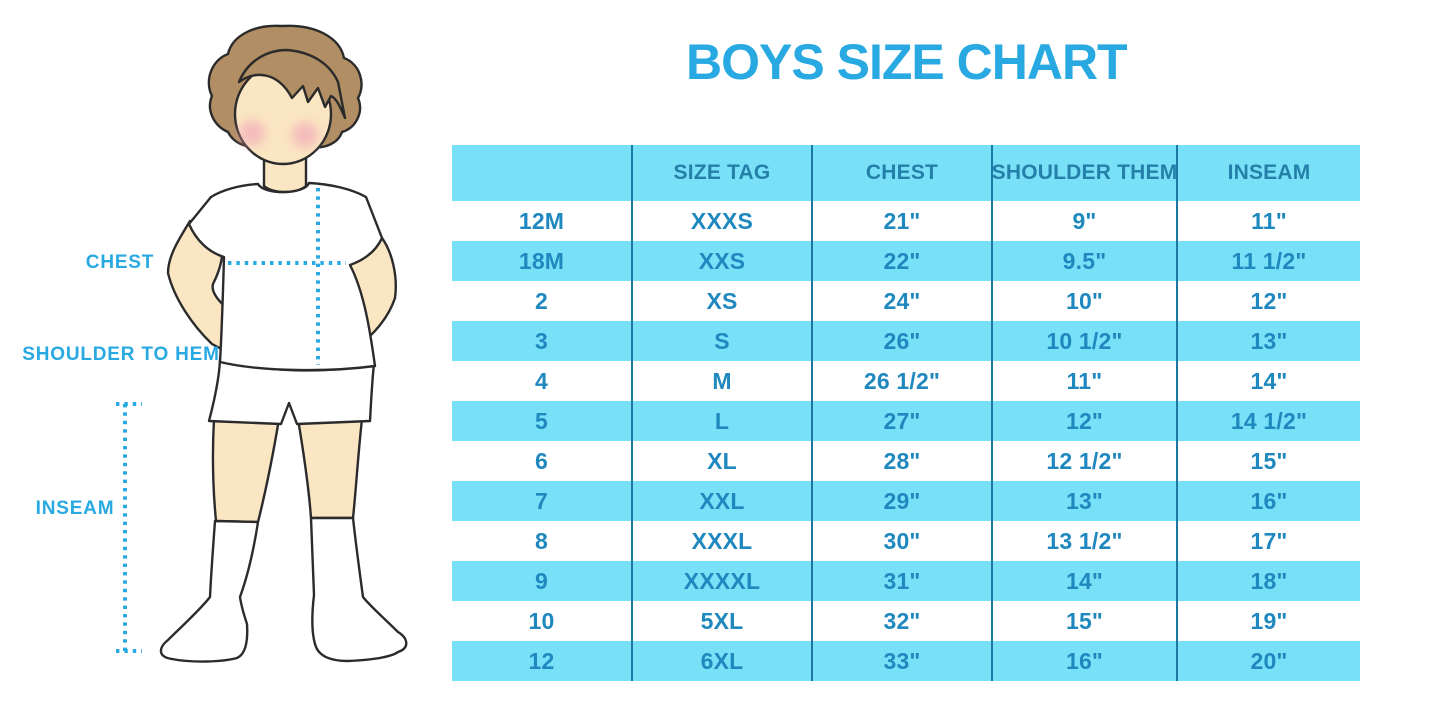 The height and width of the screenshot is (723, 1445). I want to click on table-cell: 8, so click(542, 541).